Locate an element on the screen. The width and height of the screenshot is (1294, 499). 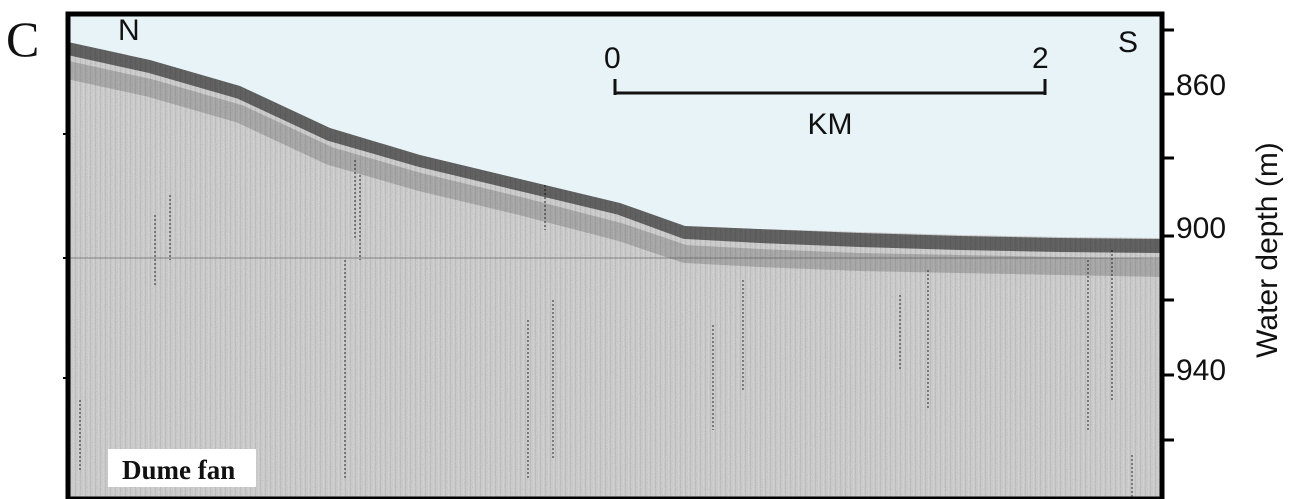
scale-bar-end-label: 2 is located at coordinates (1040, 58).